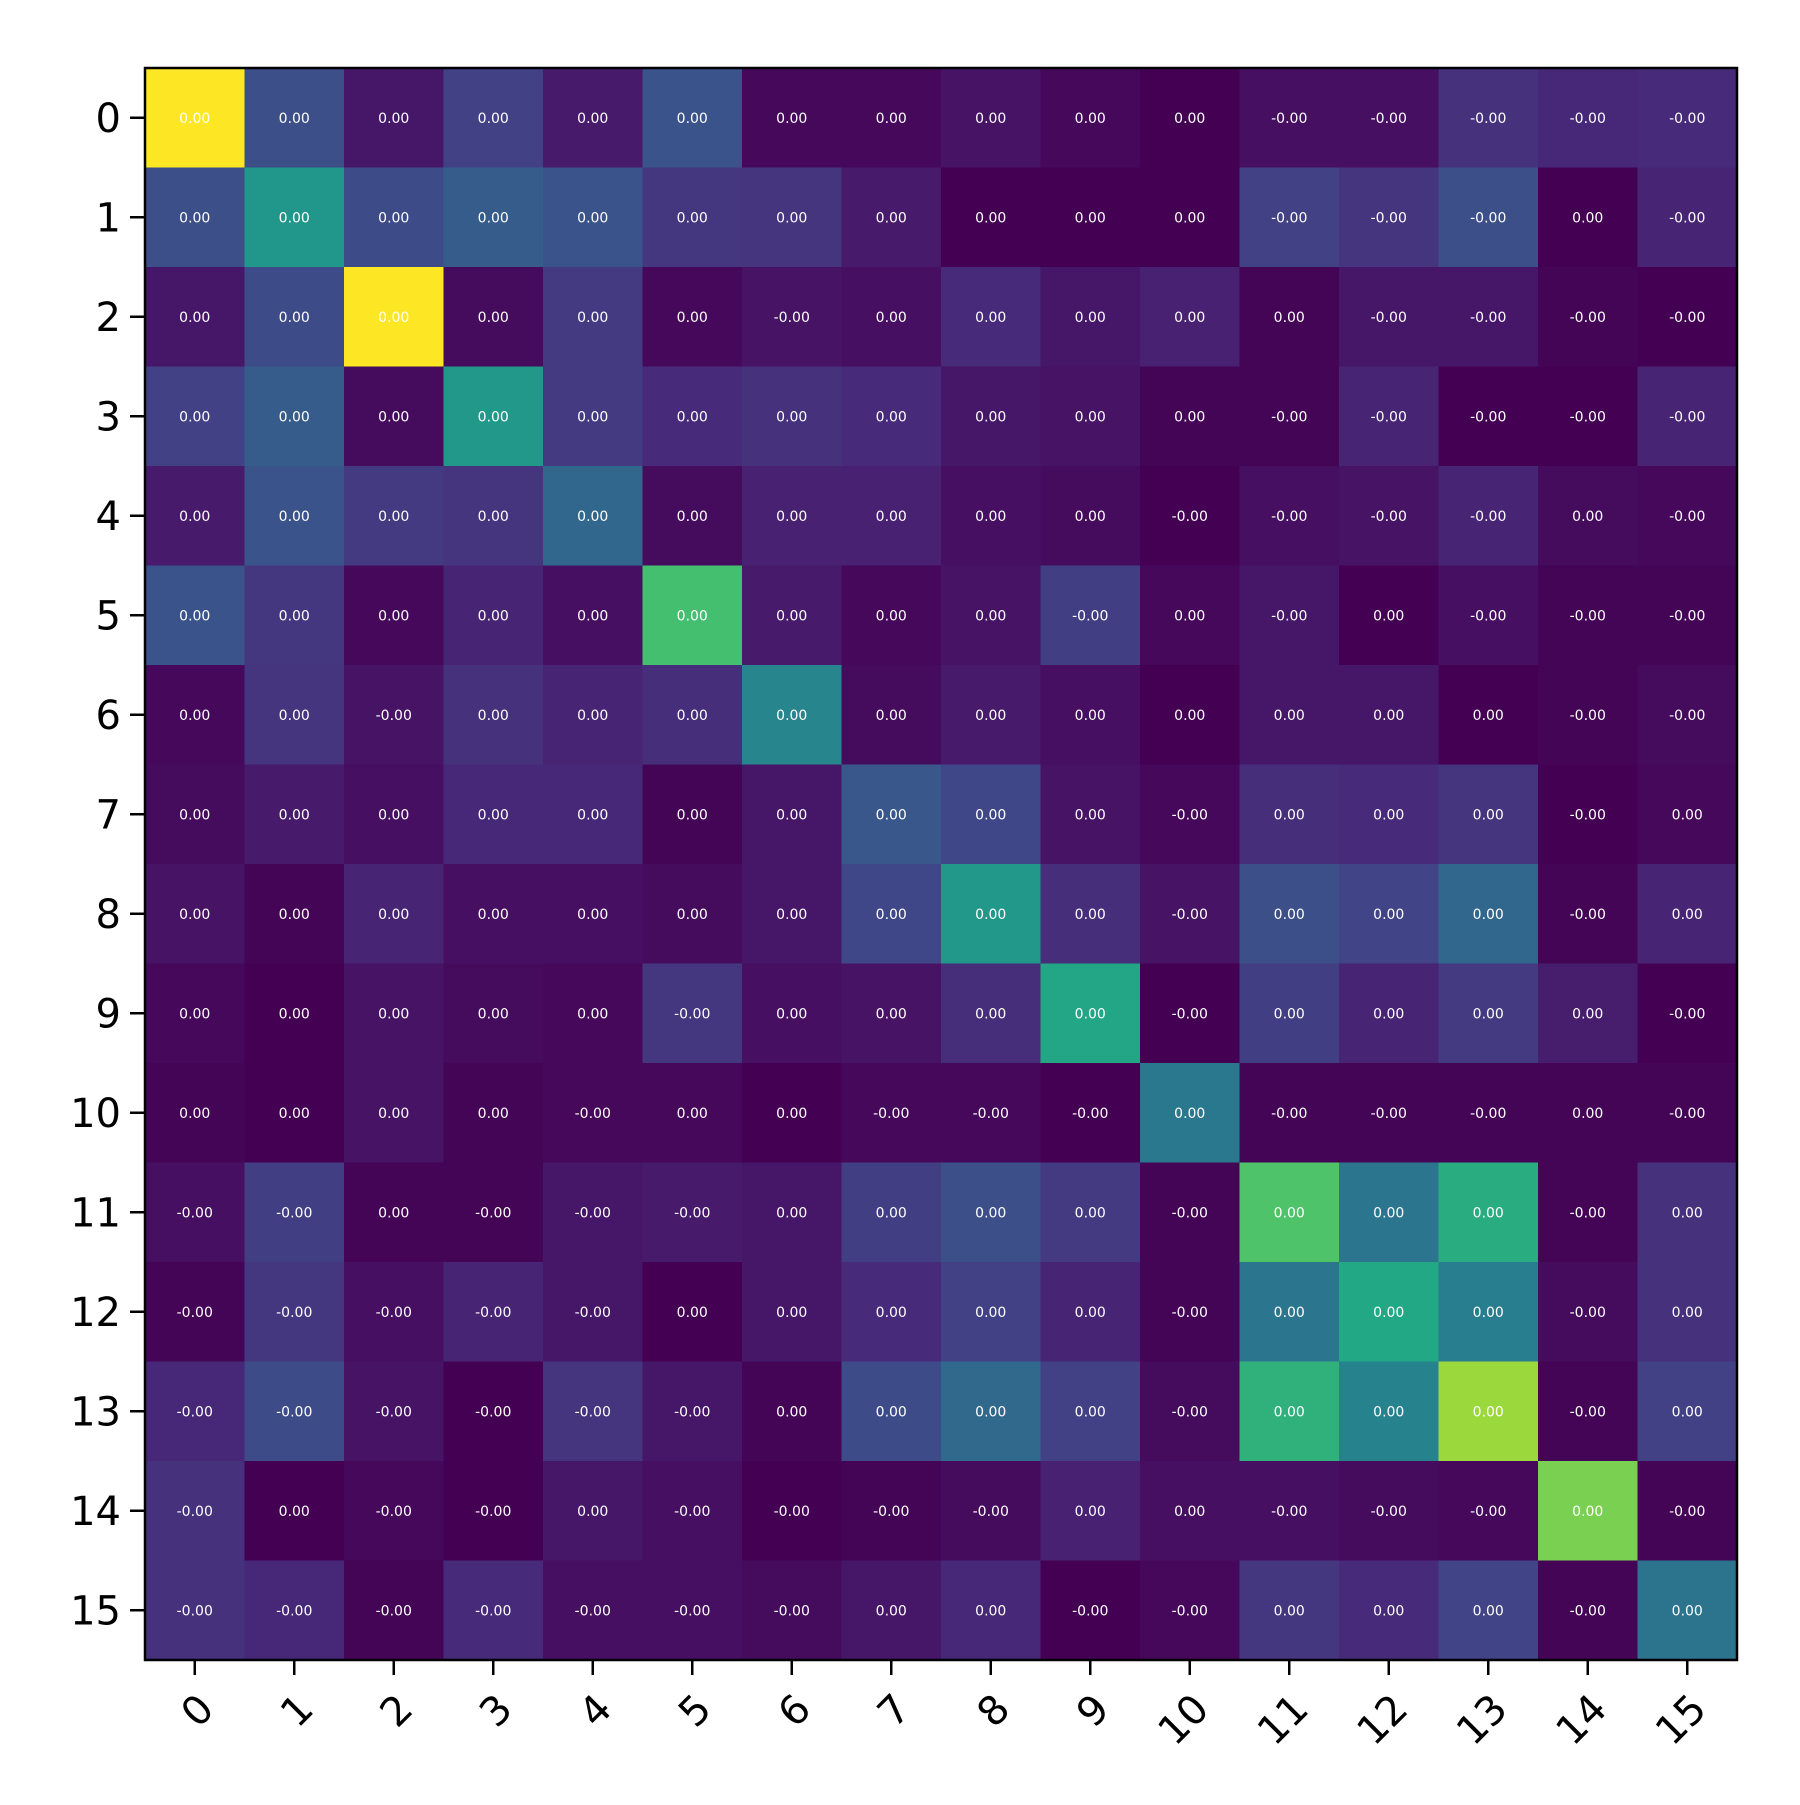 This screenshot has width=1800, height=1805. I want to click on y-tick-label: 7, so click(108, 815).